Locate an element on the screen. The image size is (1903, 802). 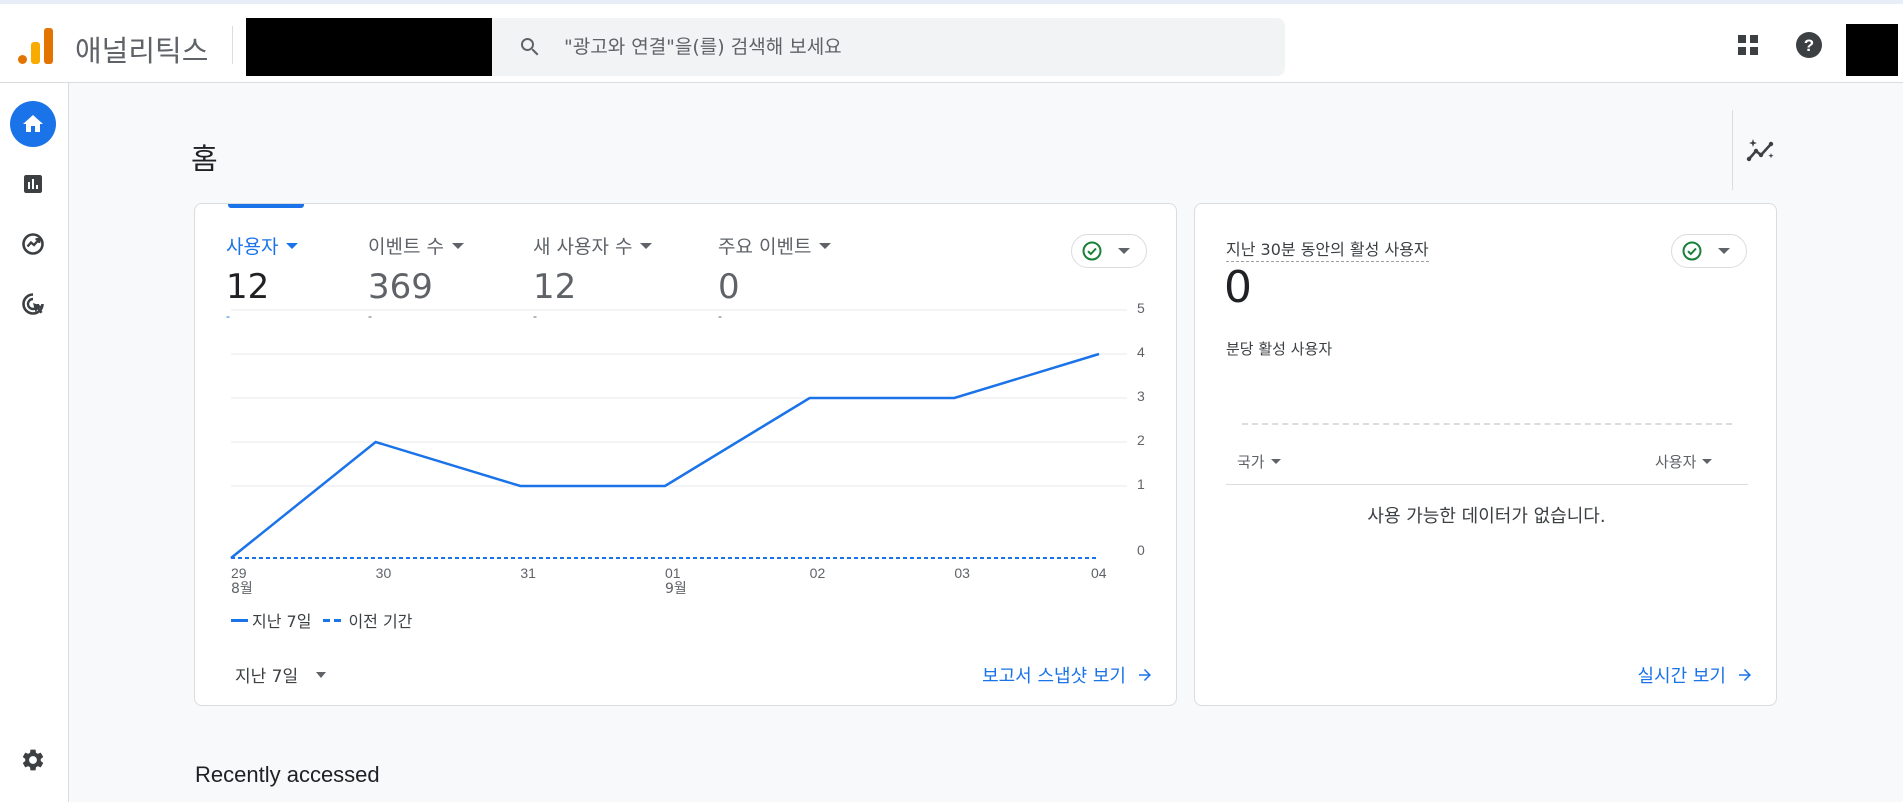
metric-label: 사용자 is located at coordinates (252, 247).